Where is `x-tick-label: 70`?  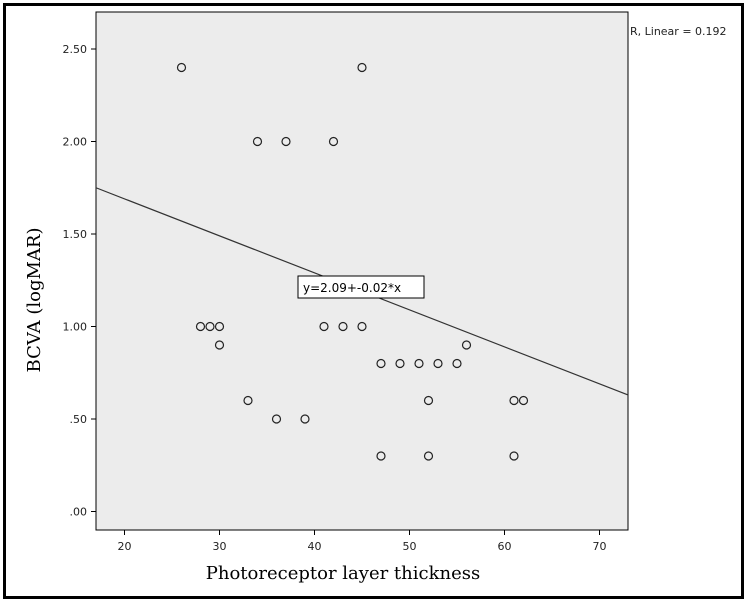
x-tick-label: 70 is located at coordinates (600, 546).